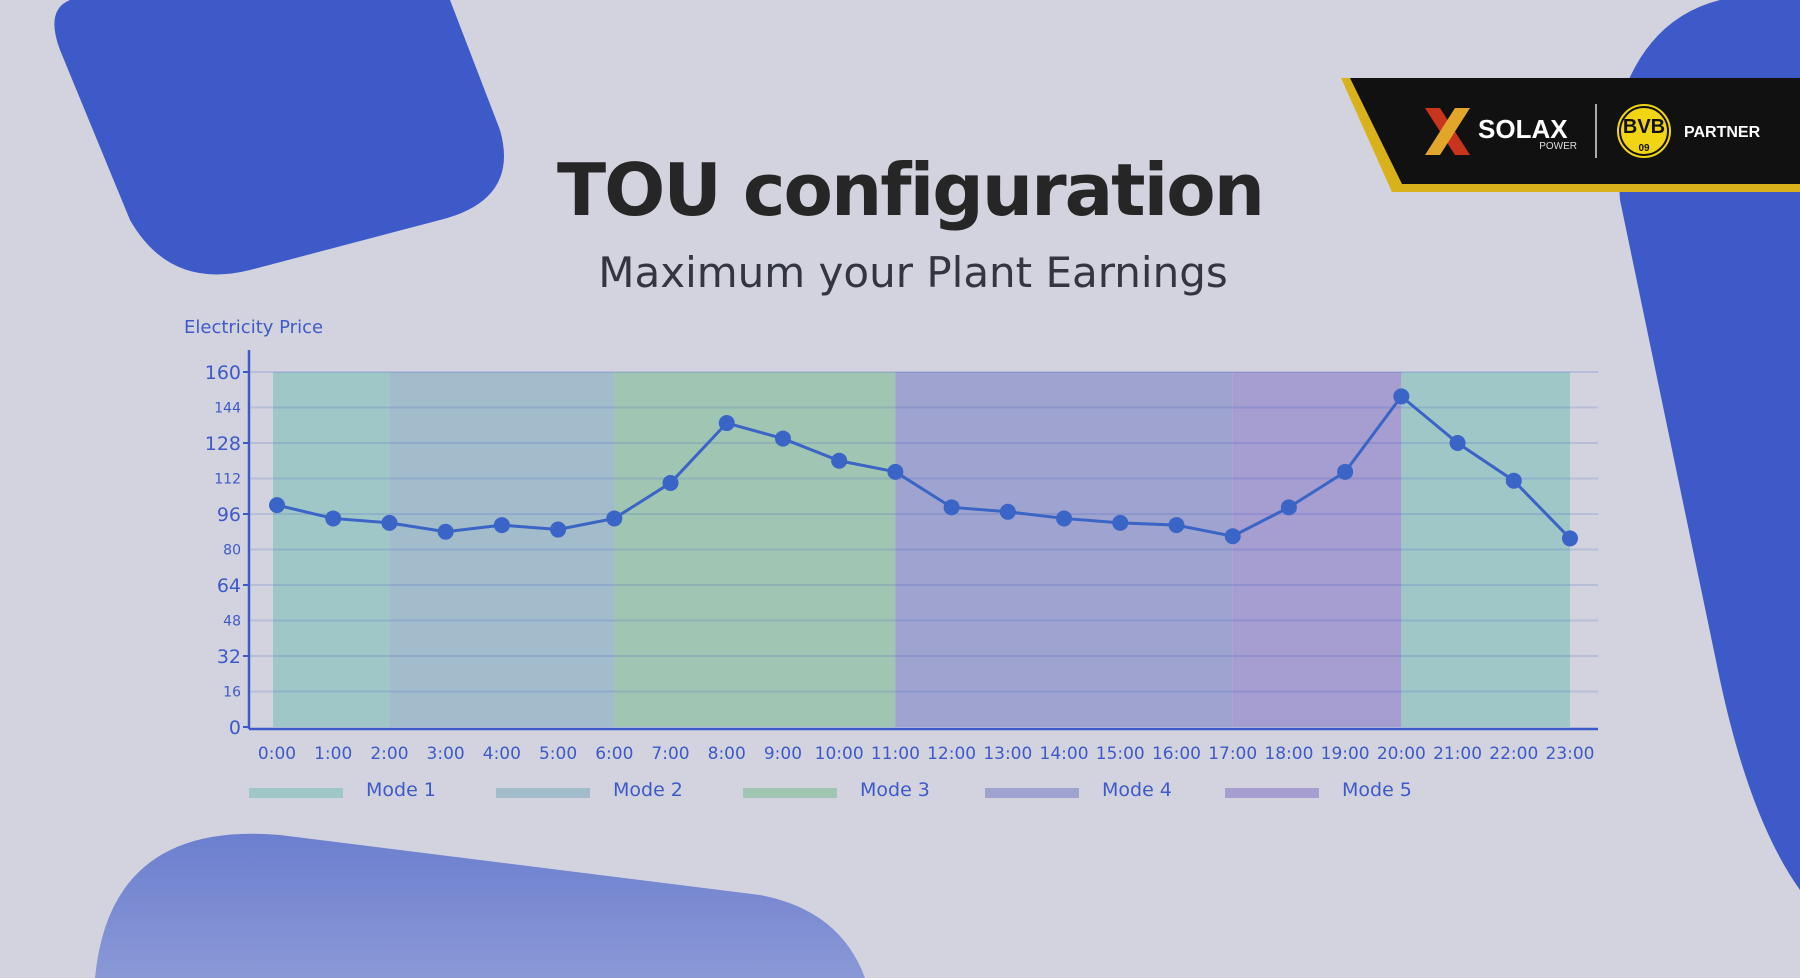 This screenshot has width=1800, height=978. I want to click on partner-label: PARTNER, so click(1722, 132).